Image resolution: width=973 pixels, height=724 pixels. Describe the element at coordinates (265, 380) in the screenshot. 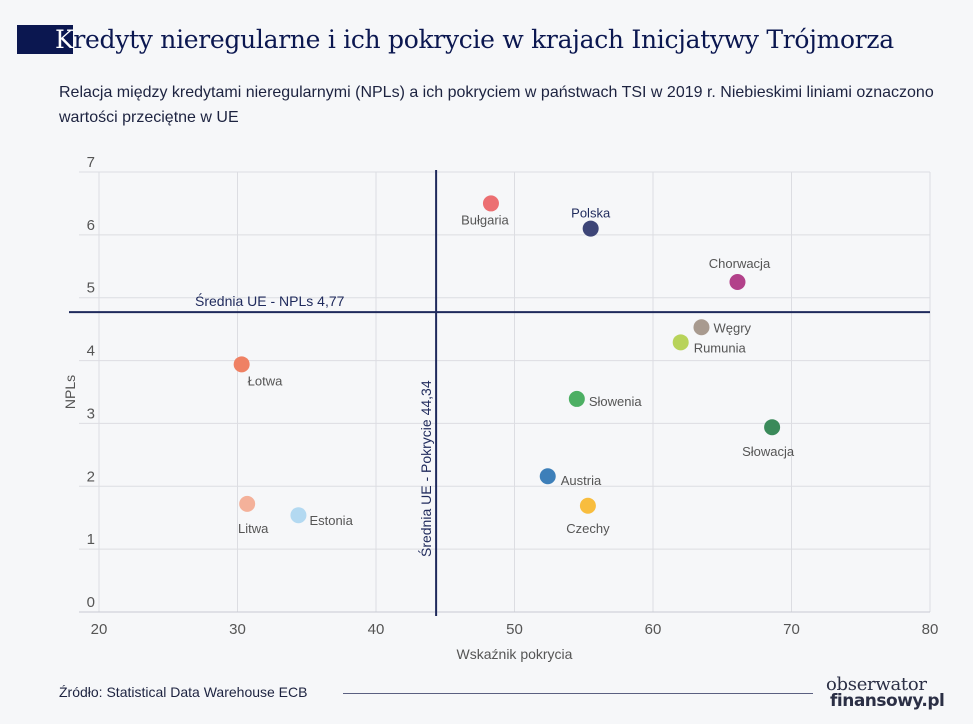

I see `data-point-label: Łotwa` at that location.